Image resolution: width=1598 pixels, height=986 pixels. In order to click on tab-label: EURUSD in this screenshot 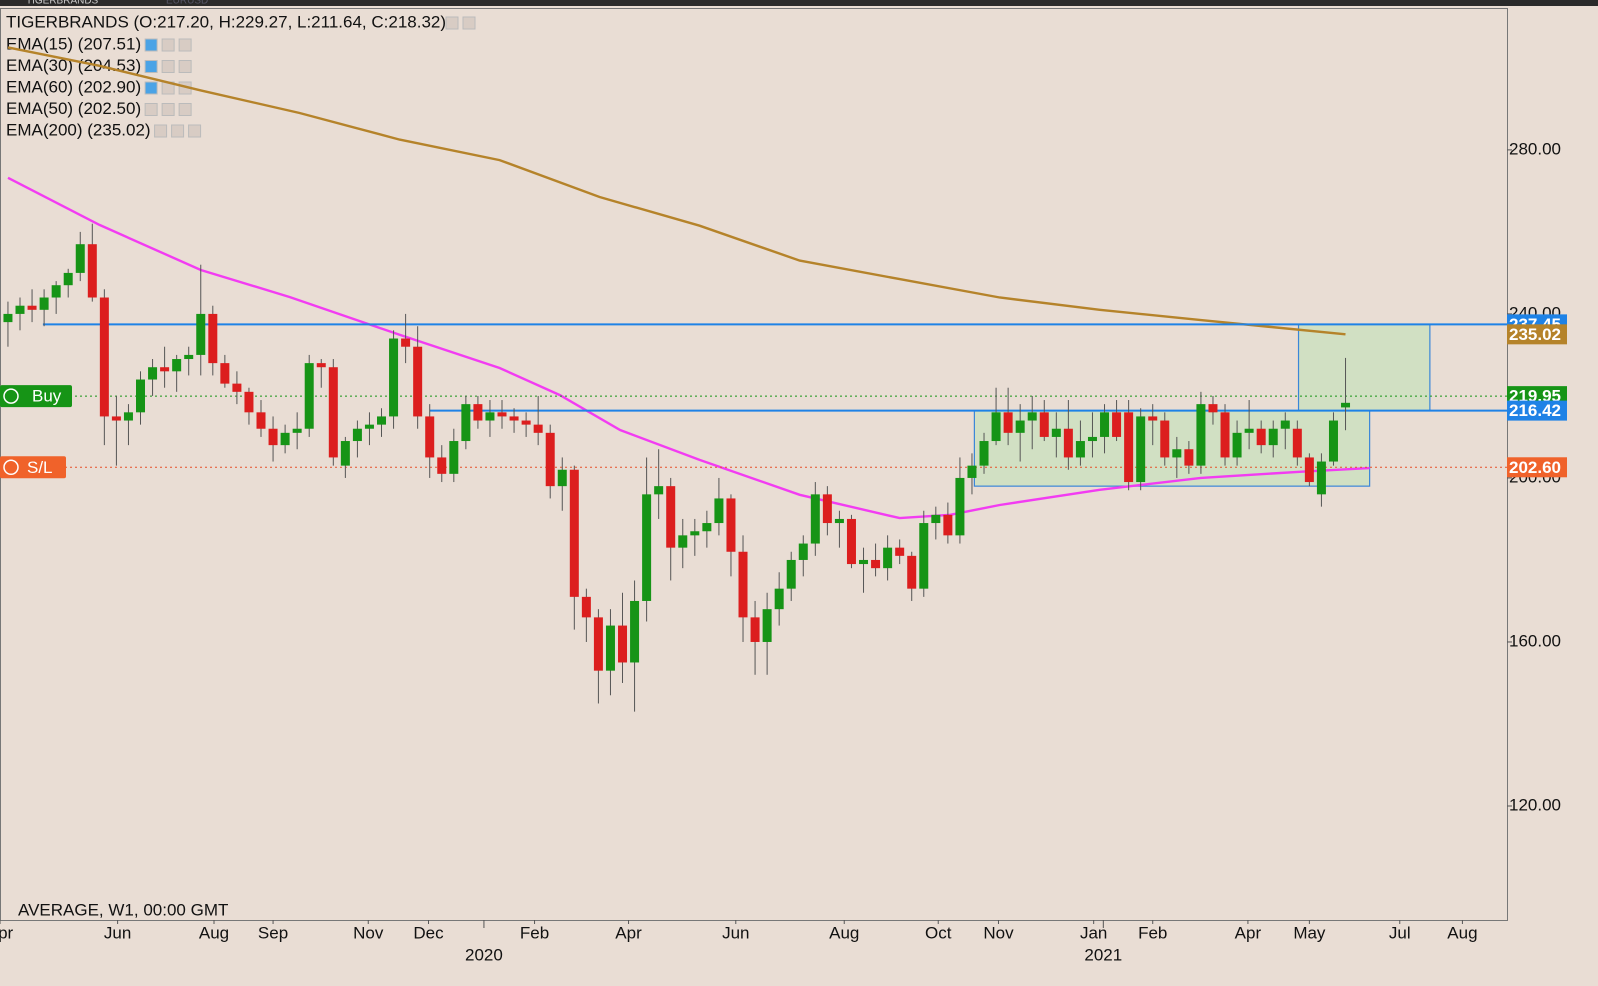, I will do `click(187, 3)`.